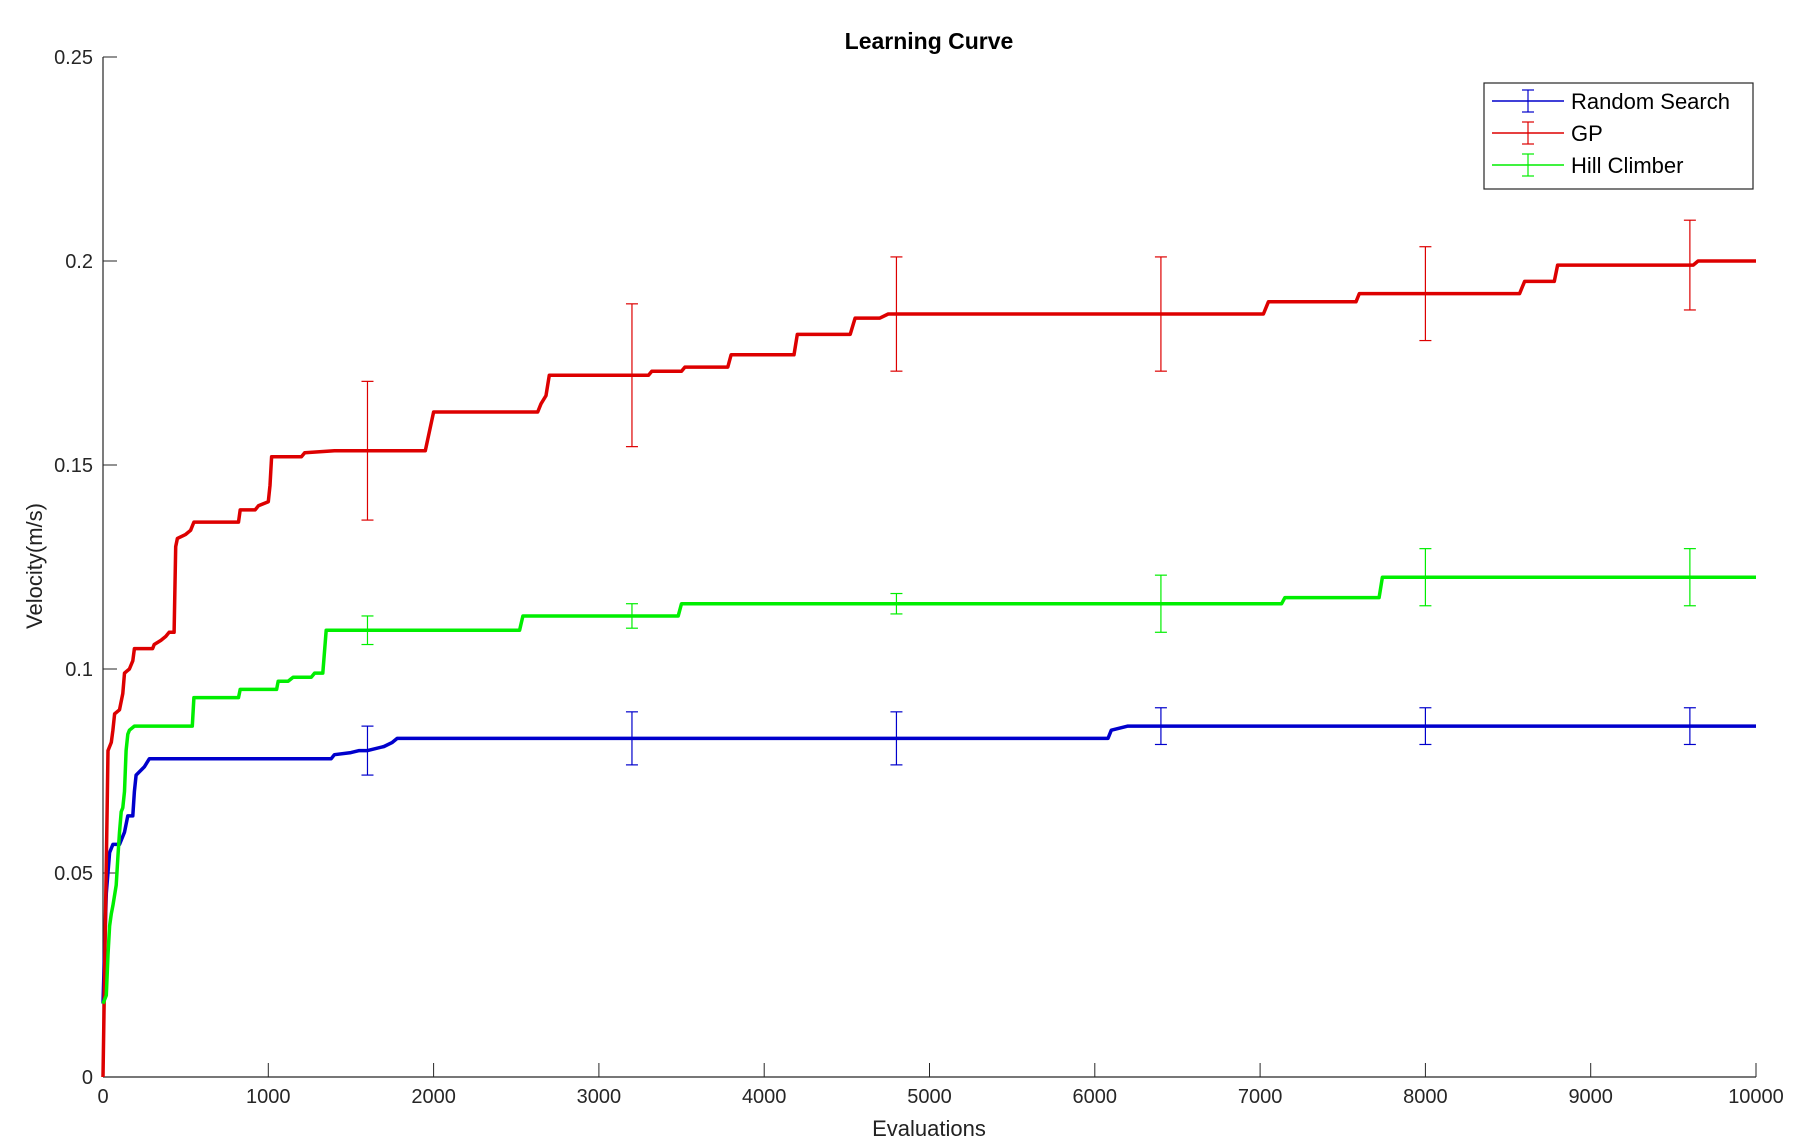 This screenshot has height=1148, width=1804. I want to click on y-tick-label: 0.2, so click(79, 262).